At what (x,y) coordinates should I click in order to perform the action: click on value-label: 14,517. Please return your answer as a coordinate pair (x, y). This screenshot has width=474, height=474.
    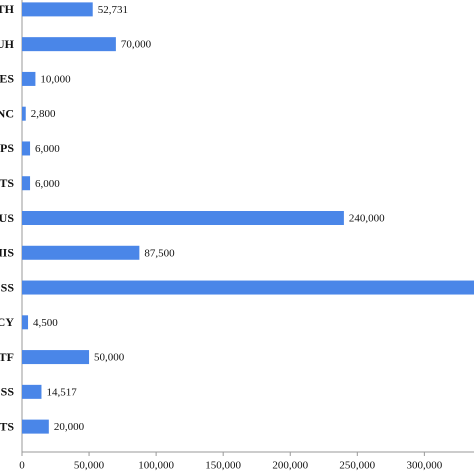
    Looking at the image, I should click on (61, 392).